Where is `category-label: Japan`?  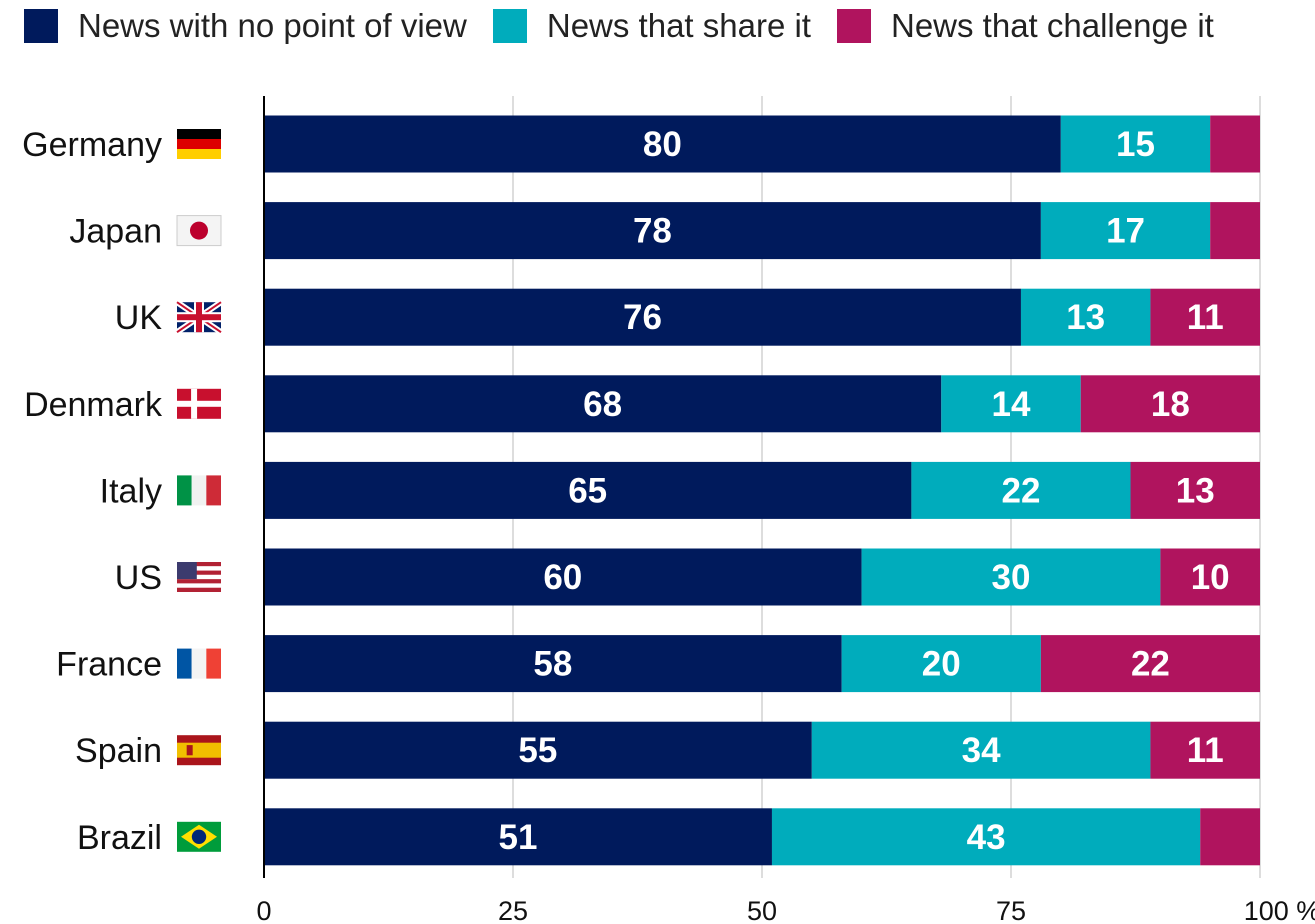
category-label: Japan is located at coordinates (115, 232).